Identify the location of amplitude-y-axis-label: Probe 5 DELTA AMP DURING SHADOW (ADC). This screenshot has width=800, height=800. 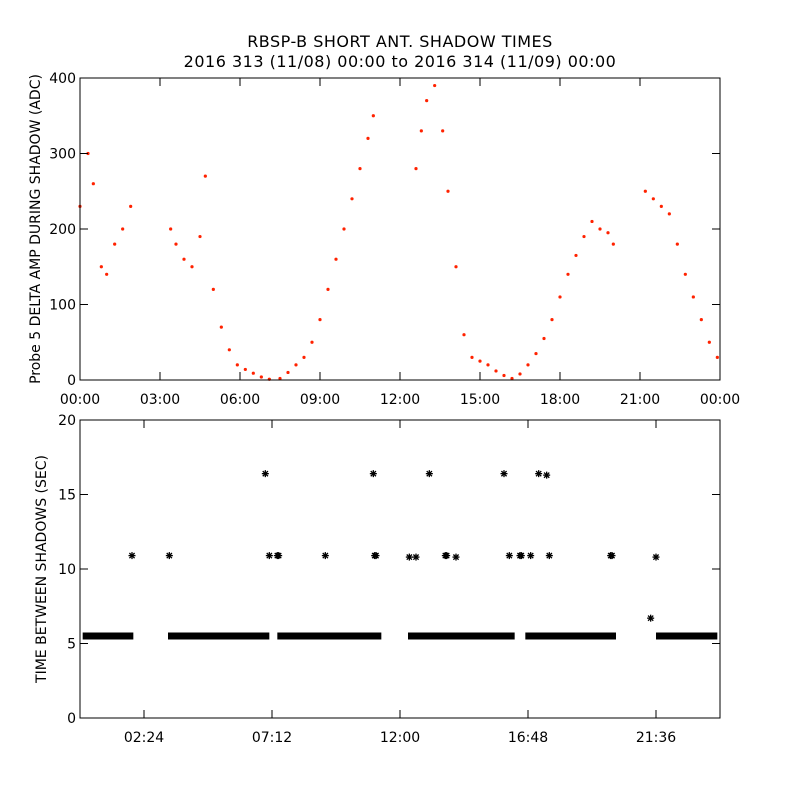
(36, 229).